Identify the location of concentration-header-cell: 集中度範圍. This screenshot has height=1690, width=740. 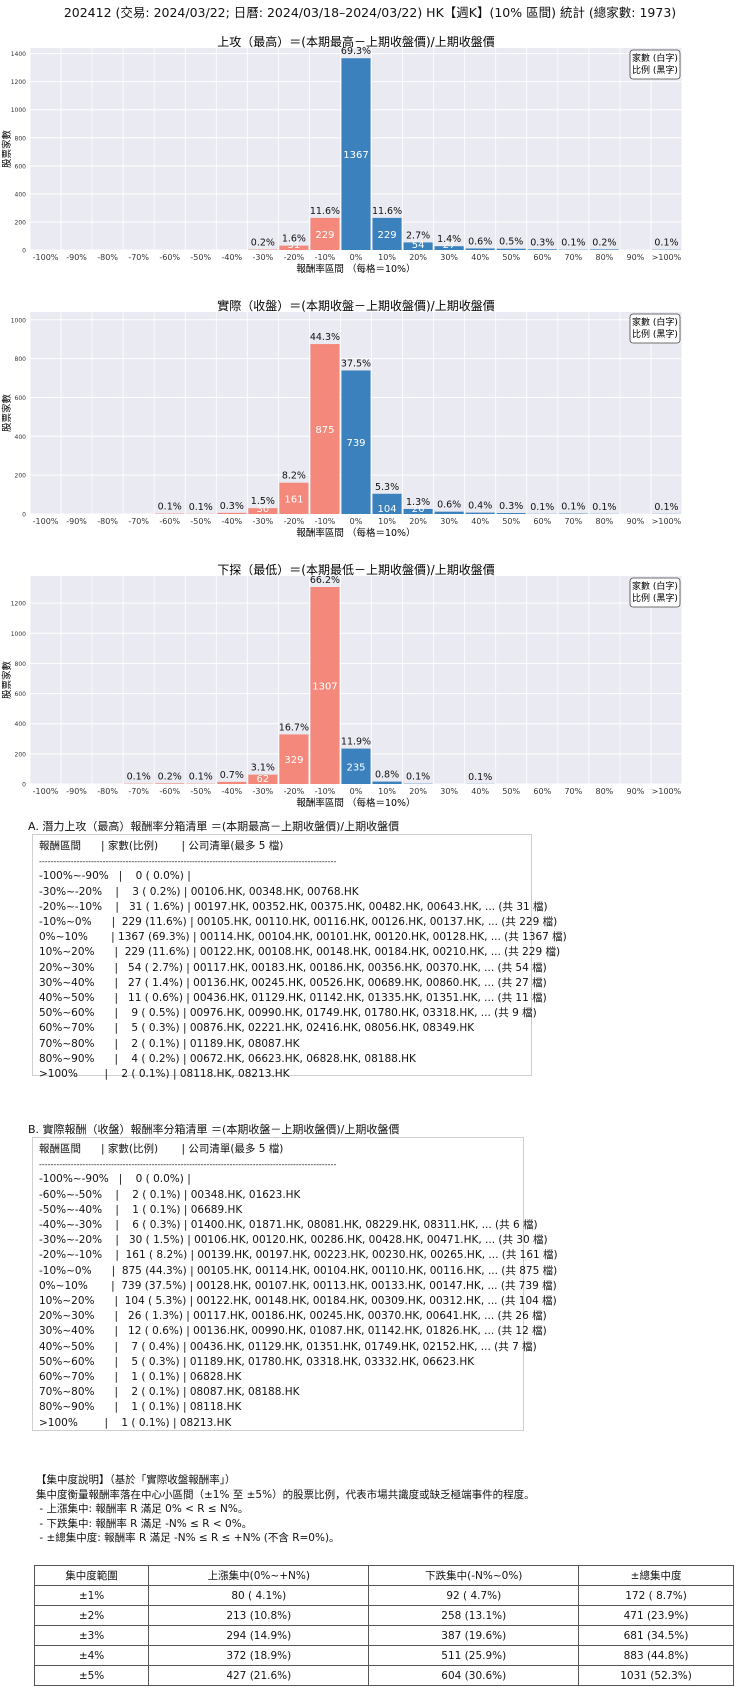
(91, 1575).